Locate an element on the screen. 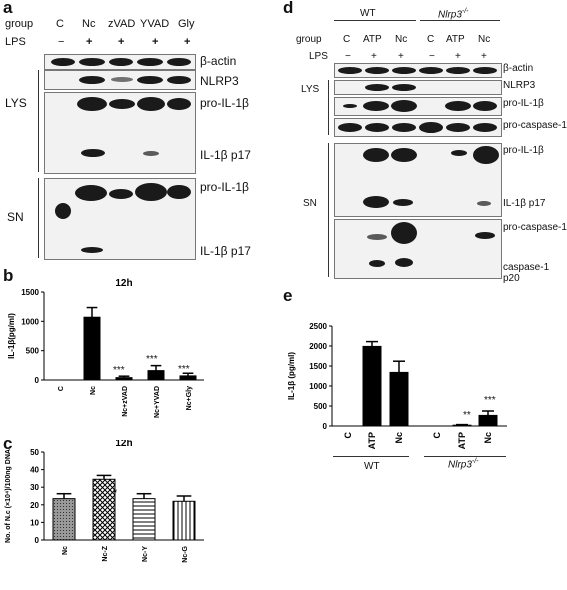  panel-a-group-yvad: YVAD is located at coordinates (155, 24).